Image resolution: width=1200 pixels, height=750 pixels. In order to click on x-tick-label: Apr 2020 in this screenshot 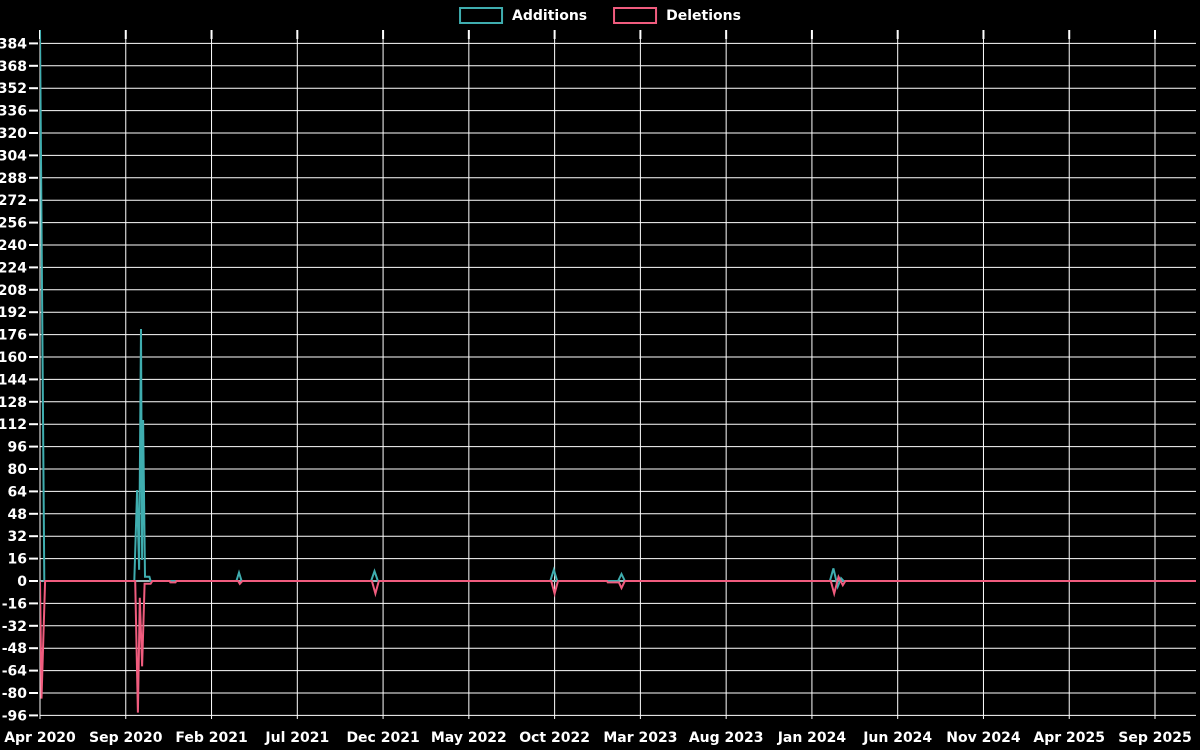, I will do `click(40, 738)`.